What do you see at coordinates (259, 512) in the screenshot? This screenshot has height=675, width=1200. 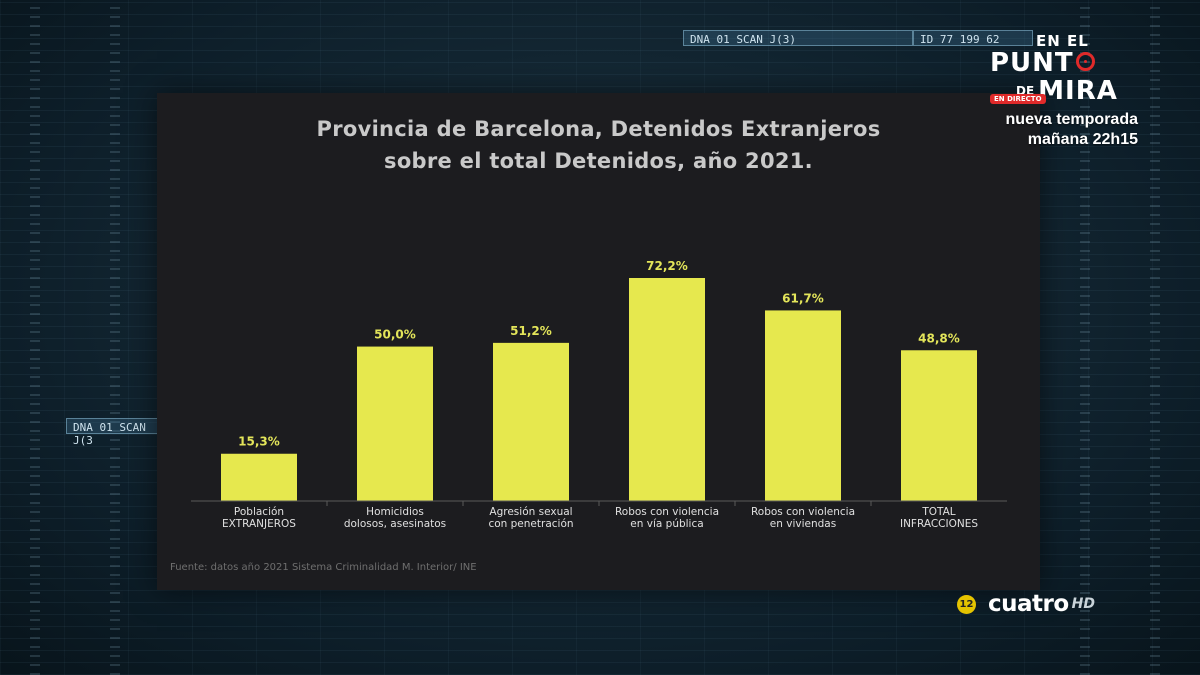 I see `category-label-0-0: Población` at bounding box center [259, 512].